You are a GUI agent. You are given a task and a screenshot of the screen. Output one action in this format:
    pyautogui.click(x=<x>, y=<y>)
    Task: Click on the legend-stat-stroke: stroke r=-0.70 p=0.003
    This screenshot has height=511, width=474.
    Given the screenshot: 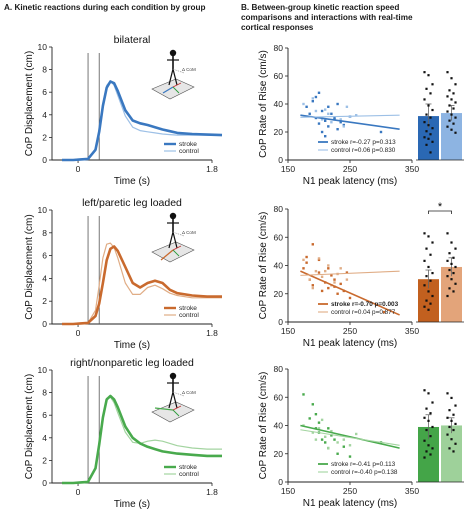 What is the action you would take?
    pyautogui.click(x=365, y=304)
    